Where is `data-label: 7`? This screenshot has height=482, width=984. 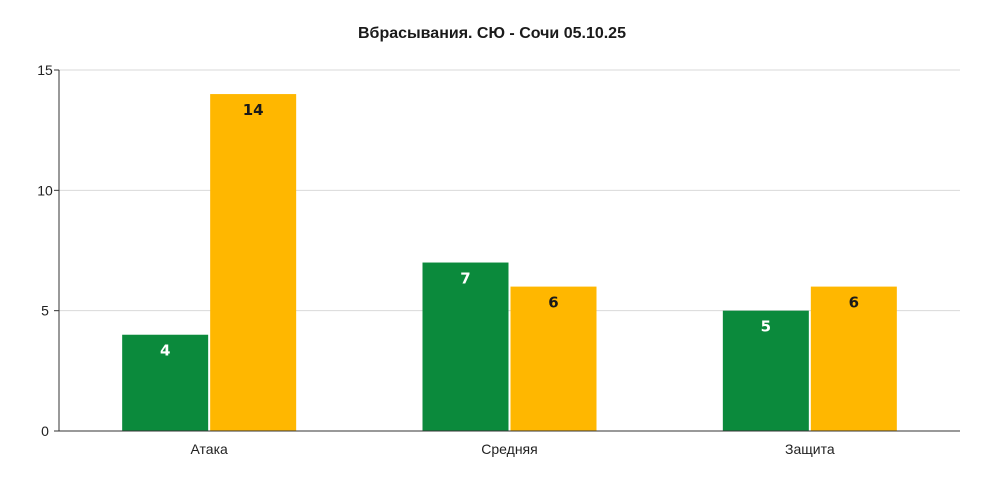 data-label: 7 is located at coordinates (465, 279).